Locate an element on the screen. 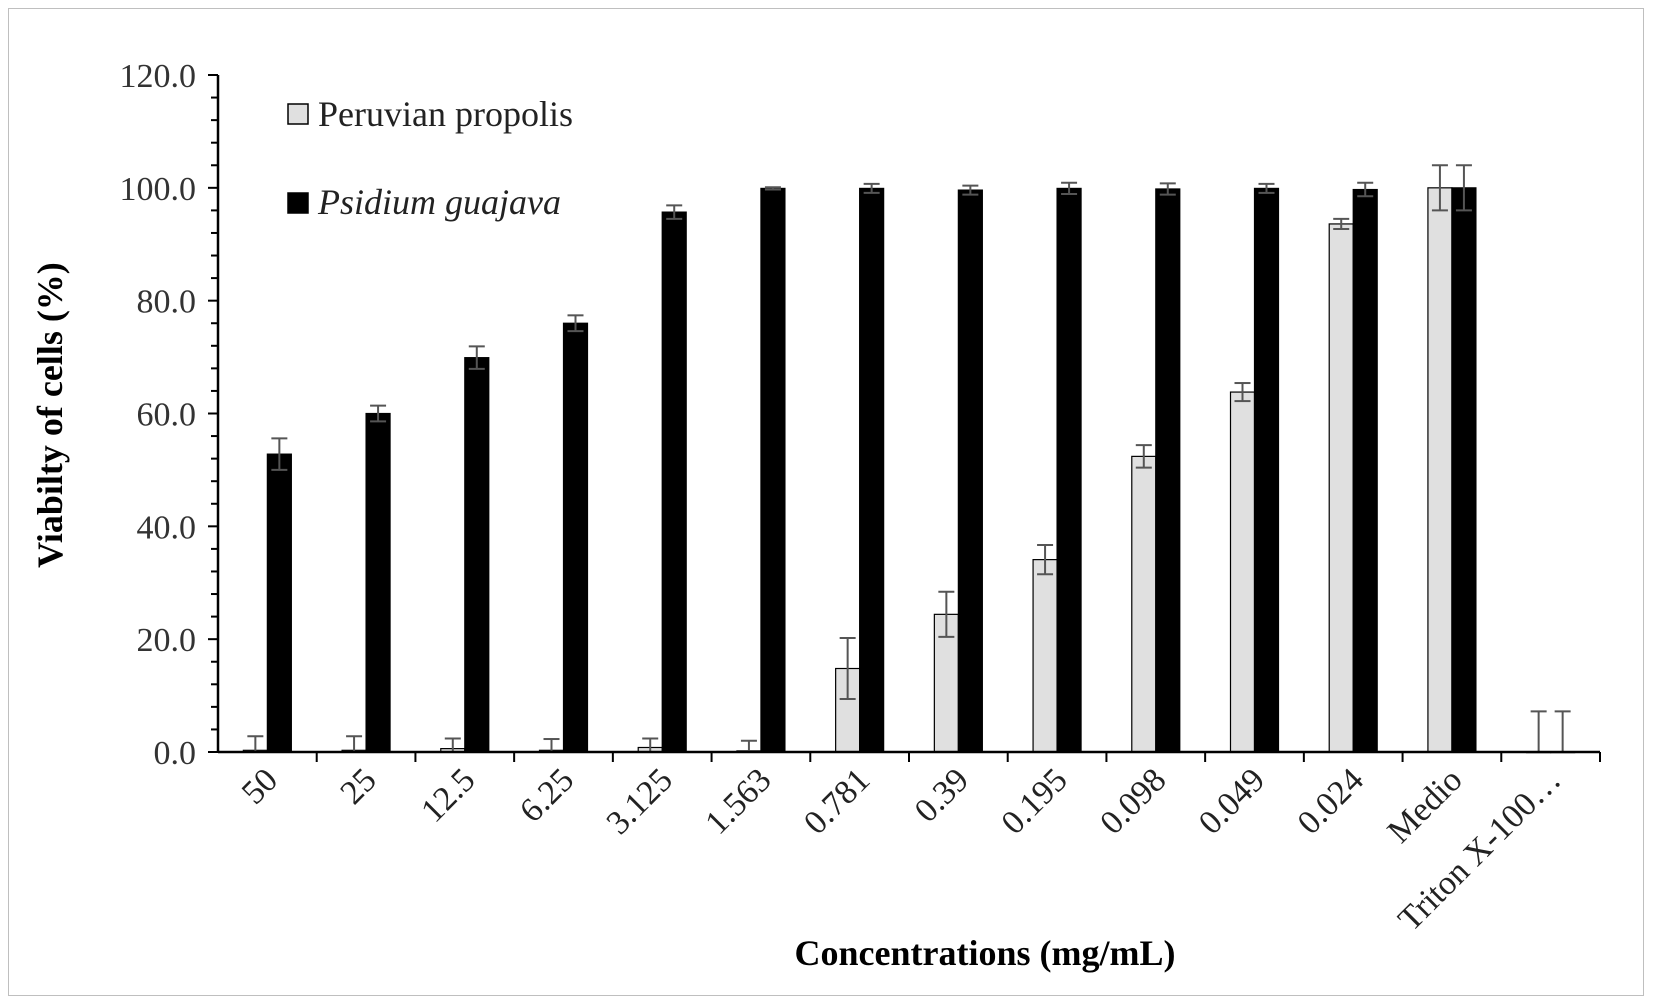 The height and width of the screenshot is (1006, 1654). x-category-label: 0.195 is located at coordinates (1034, 801).